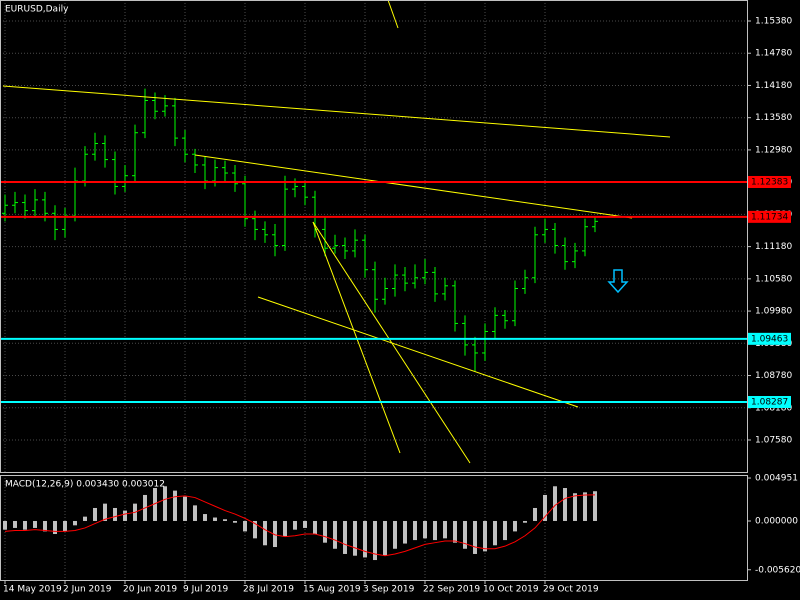 This screenshot has width=800, height=600. What do you see at coordinates (451, 590) in the screenshot?
I see `x-tick-label: 22 Sep 2019` at bounding box center [451, 590].